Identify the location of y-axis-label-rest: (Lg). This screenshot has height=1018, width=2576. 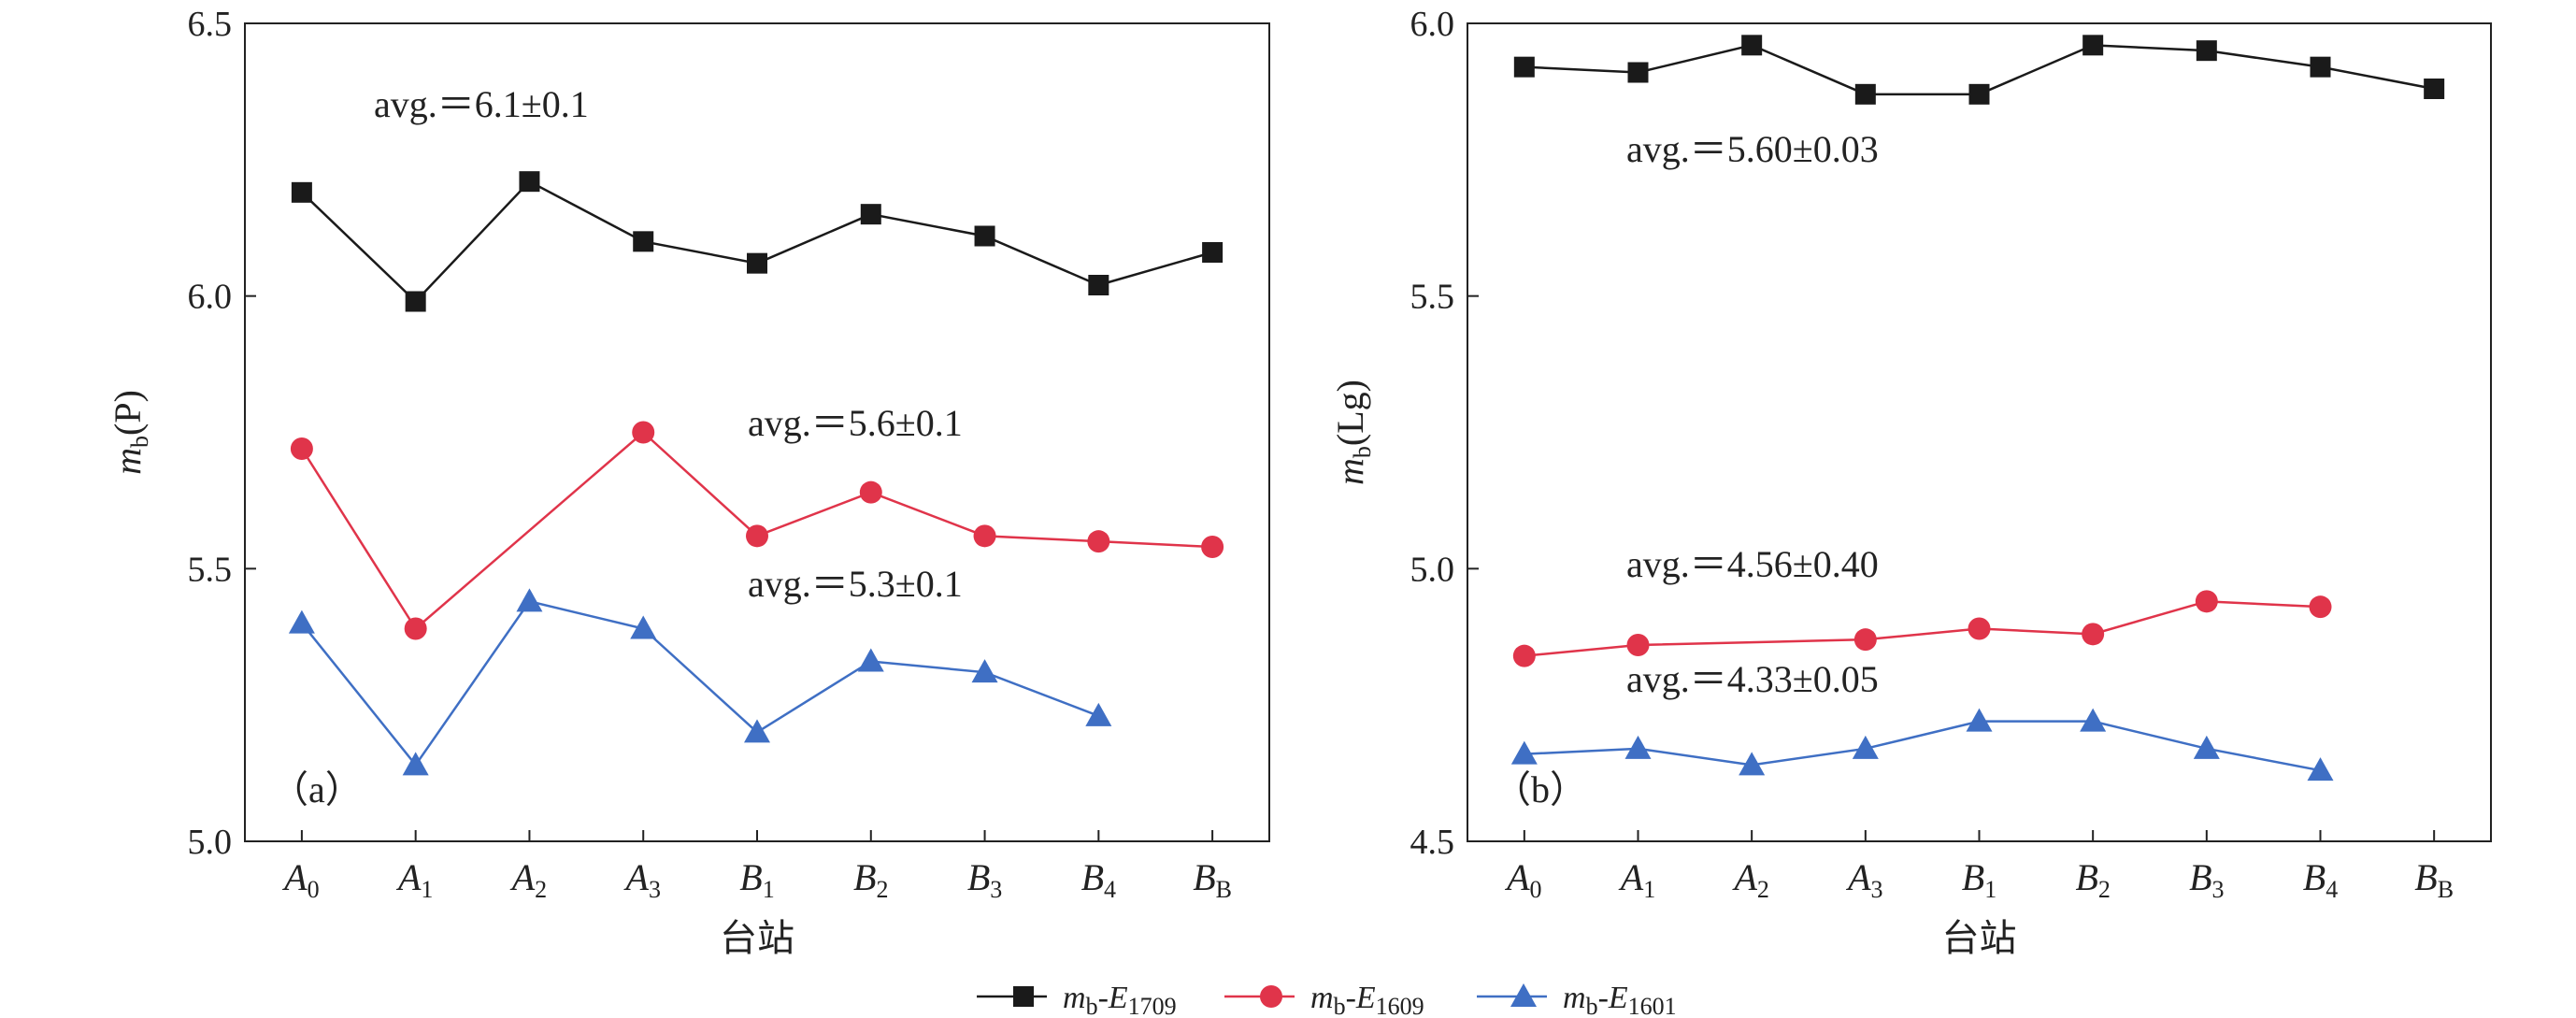
(1350, 413).